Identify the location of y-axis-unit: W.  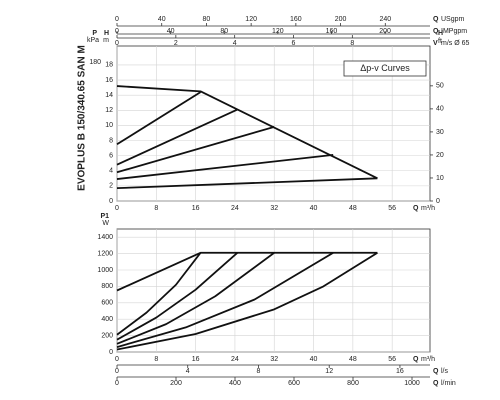
(105, 223).